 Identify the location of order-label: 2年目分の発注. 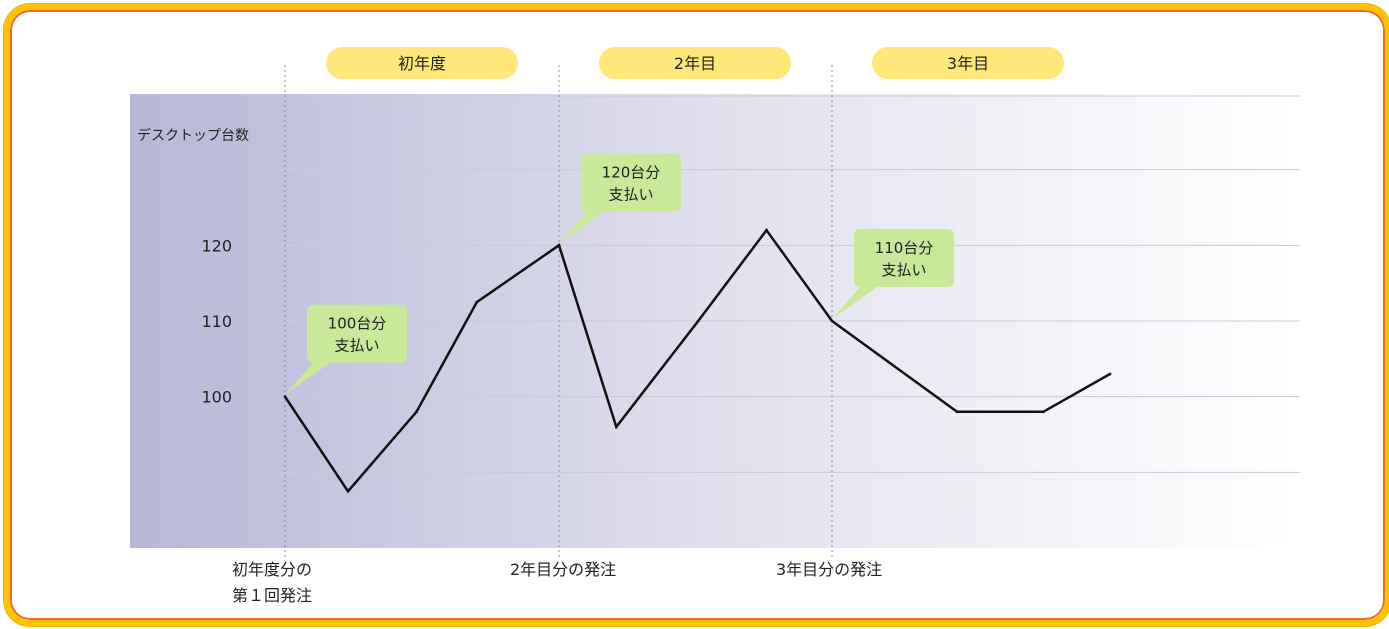
(563, 569).